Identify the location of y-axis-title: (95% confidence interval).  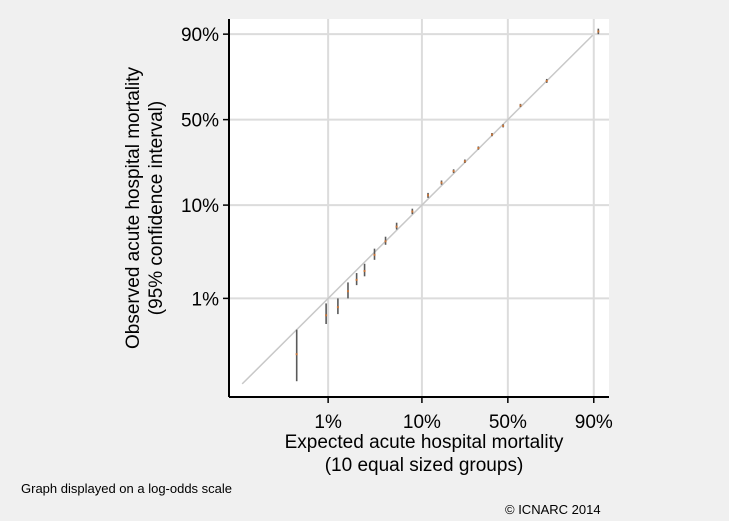
(156, 208).